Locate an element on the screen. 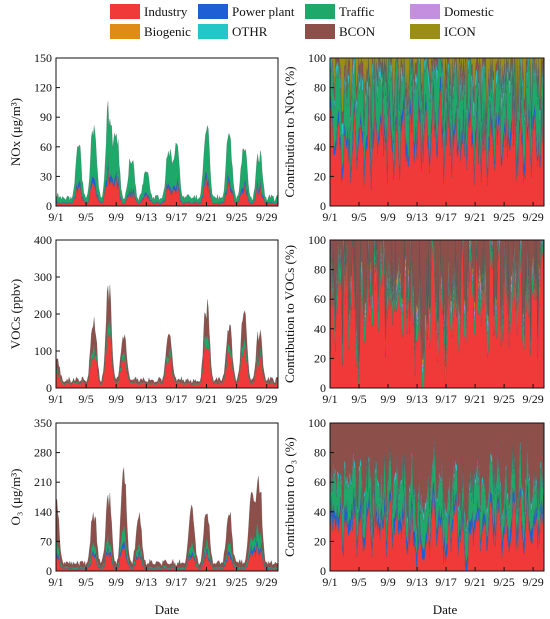 This screenshot has width=550, height=619. y-tick-label: 150 is located at coordinates (43, 58).